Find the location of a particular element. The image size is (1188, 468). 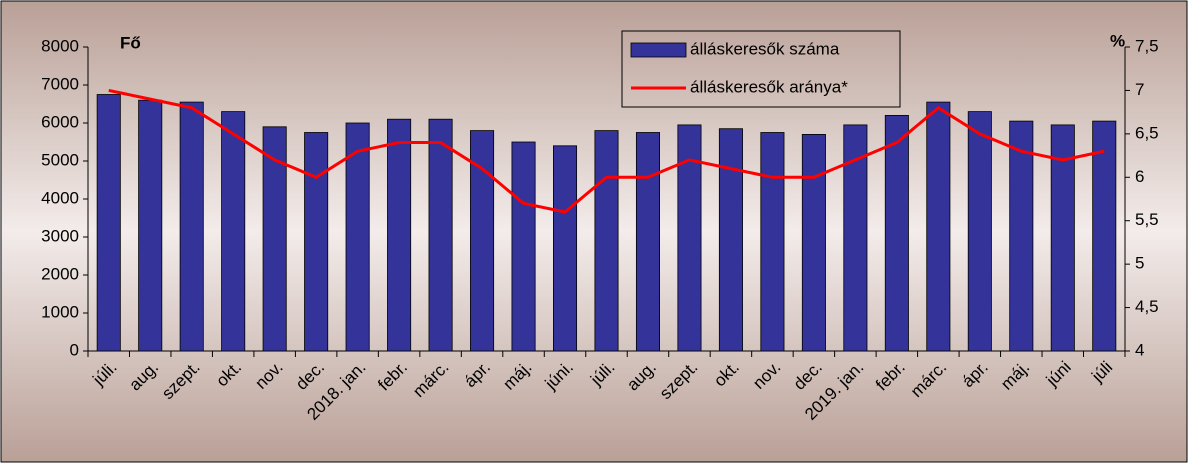

y2-tick-label: 4 is located at coordinates (1139, 349).